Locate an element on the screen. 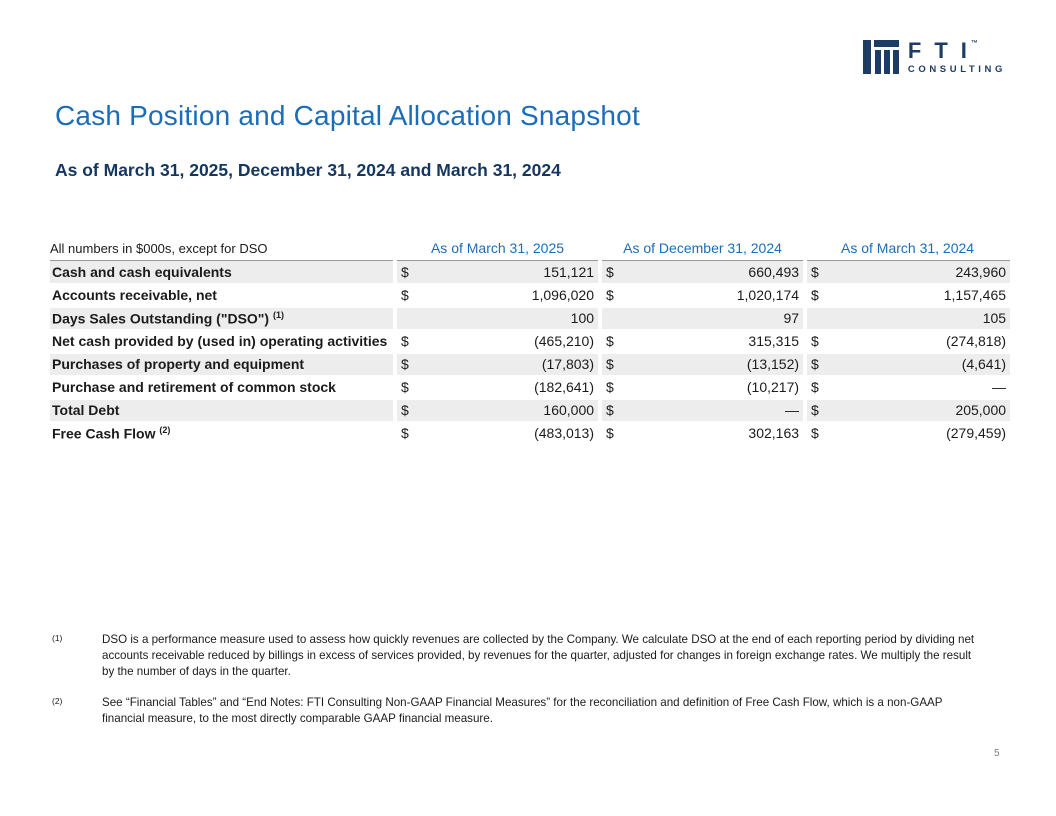 This screenshot has width=1056, height=816. cell-value: 97 is located at coordinates (713, 318).